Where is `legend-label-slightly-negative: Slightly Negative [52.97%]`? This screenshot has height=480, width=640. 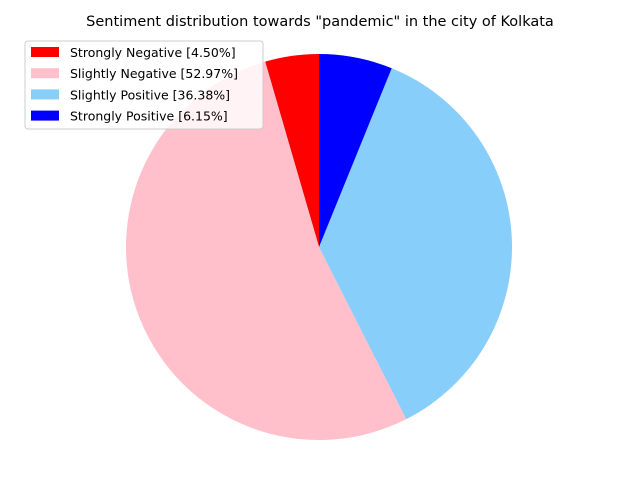 legend-label-slightly-negative: Slightly Negative [52.97%] is located at coordinates (154, 73).